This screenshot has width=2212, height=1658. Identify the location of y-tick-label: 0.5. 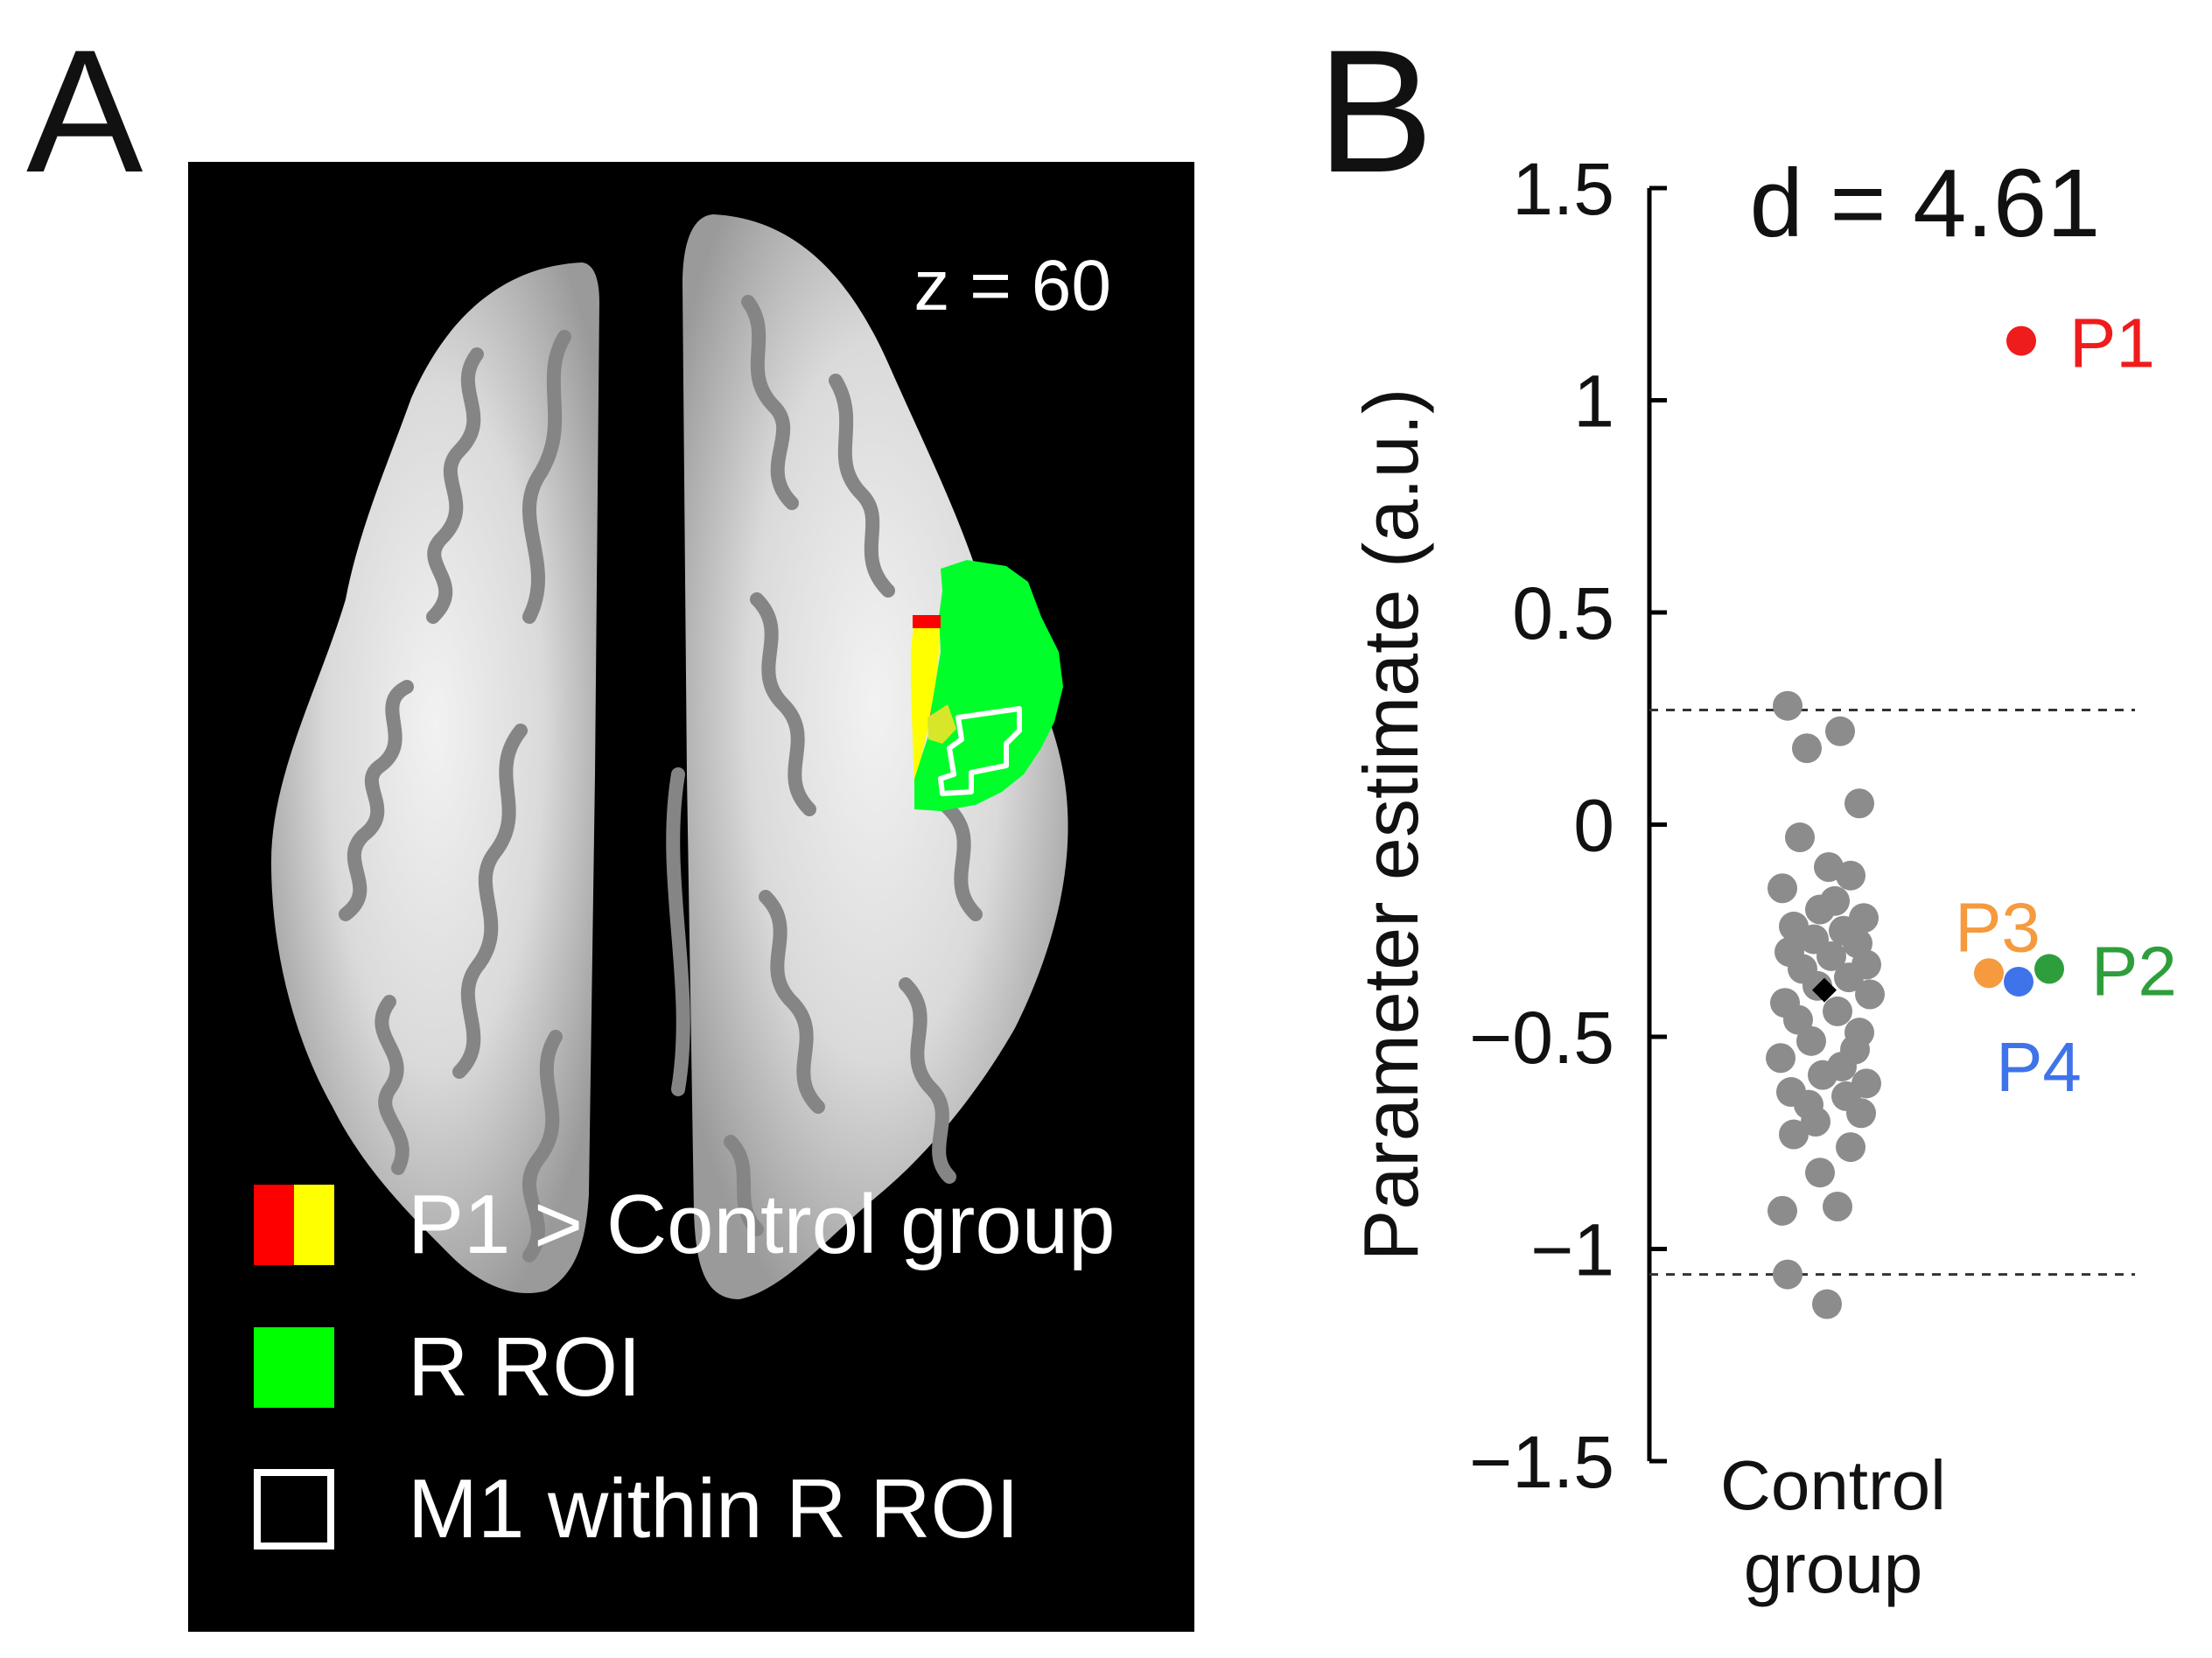
(1563, 613).